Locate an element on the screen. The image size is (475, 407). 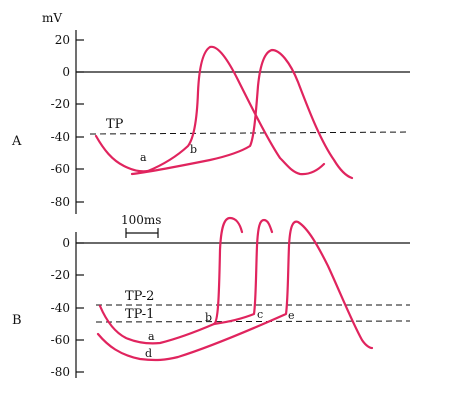
panel-b-threshold-2-label: TP-2 is located at coordinates (139, 296).